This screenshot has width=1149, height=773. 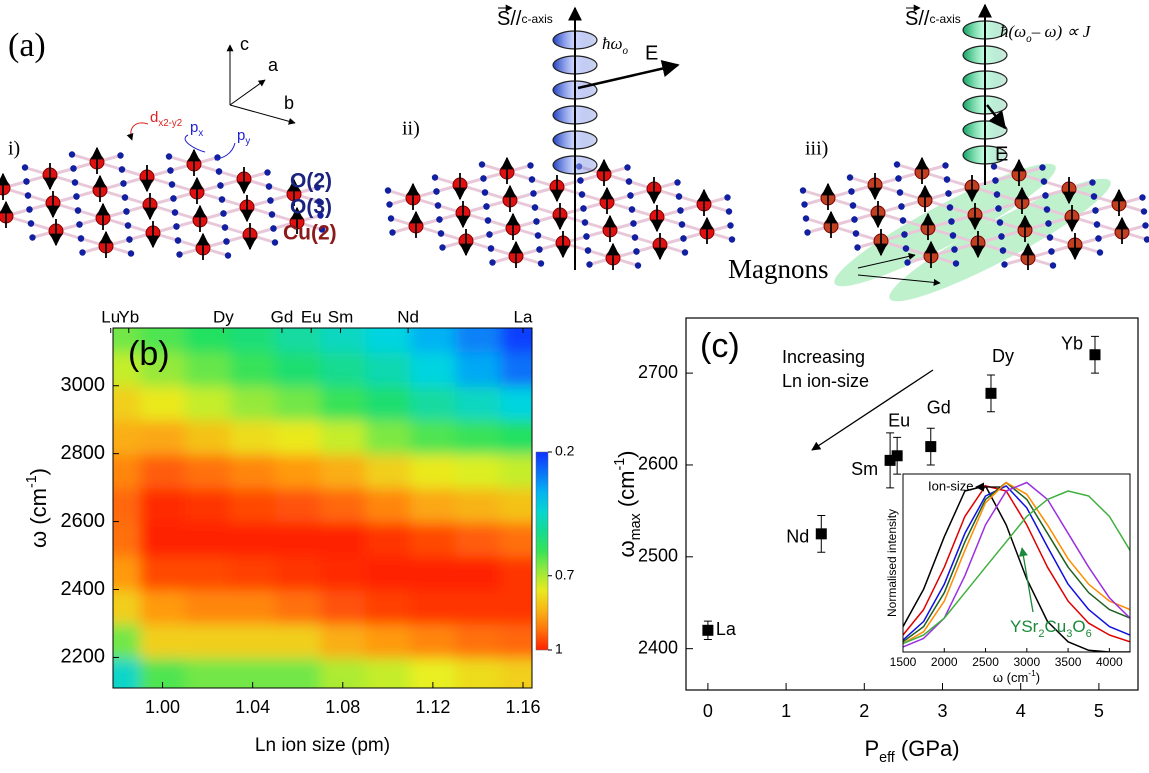 What do you see at coordinates (14, 149) in the screenshot?
I see `sub-label: i)` at bounding box center [14, 149].